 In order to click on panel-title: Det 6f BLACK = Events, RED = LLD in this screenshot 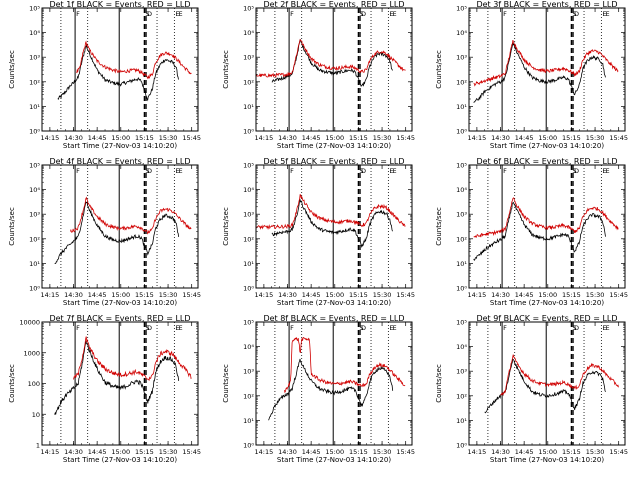, I will do `click(546, 161)`.